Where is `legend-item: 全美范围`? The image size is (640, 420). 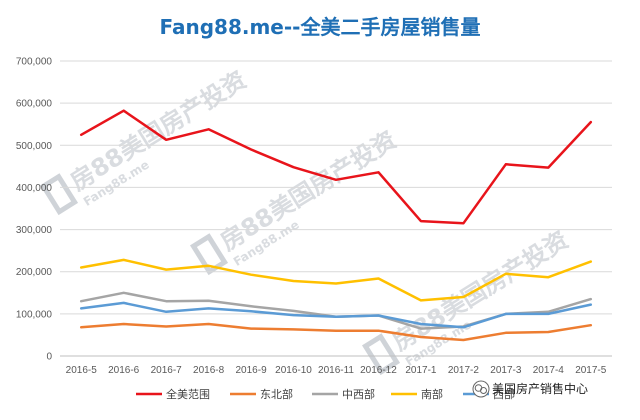 legend-item: 全美范围 is located at coordinates (173, 394).